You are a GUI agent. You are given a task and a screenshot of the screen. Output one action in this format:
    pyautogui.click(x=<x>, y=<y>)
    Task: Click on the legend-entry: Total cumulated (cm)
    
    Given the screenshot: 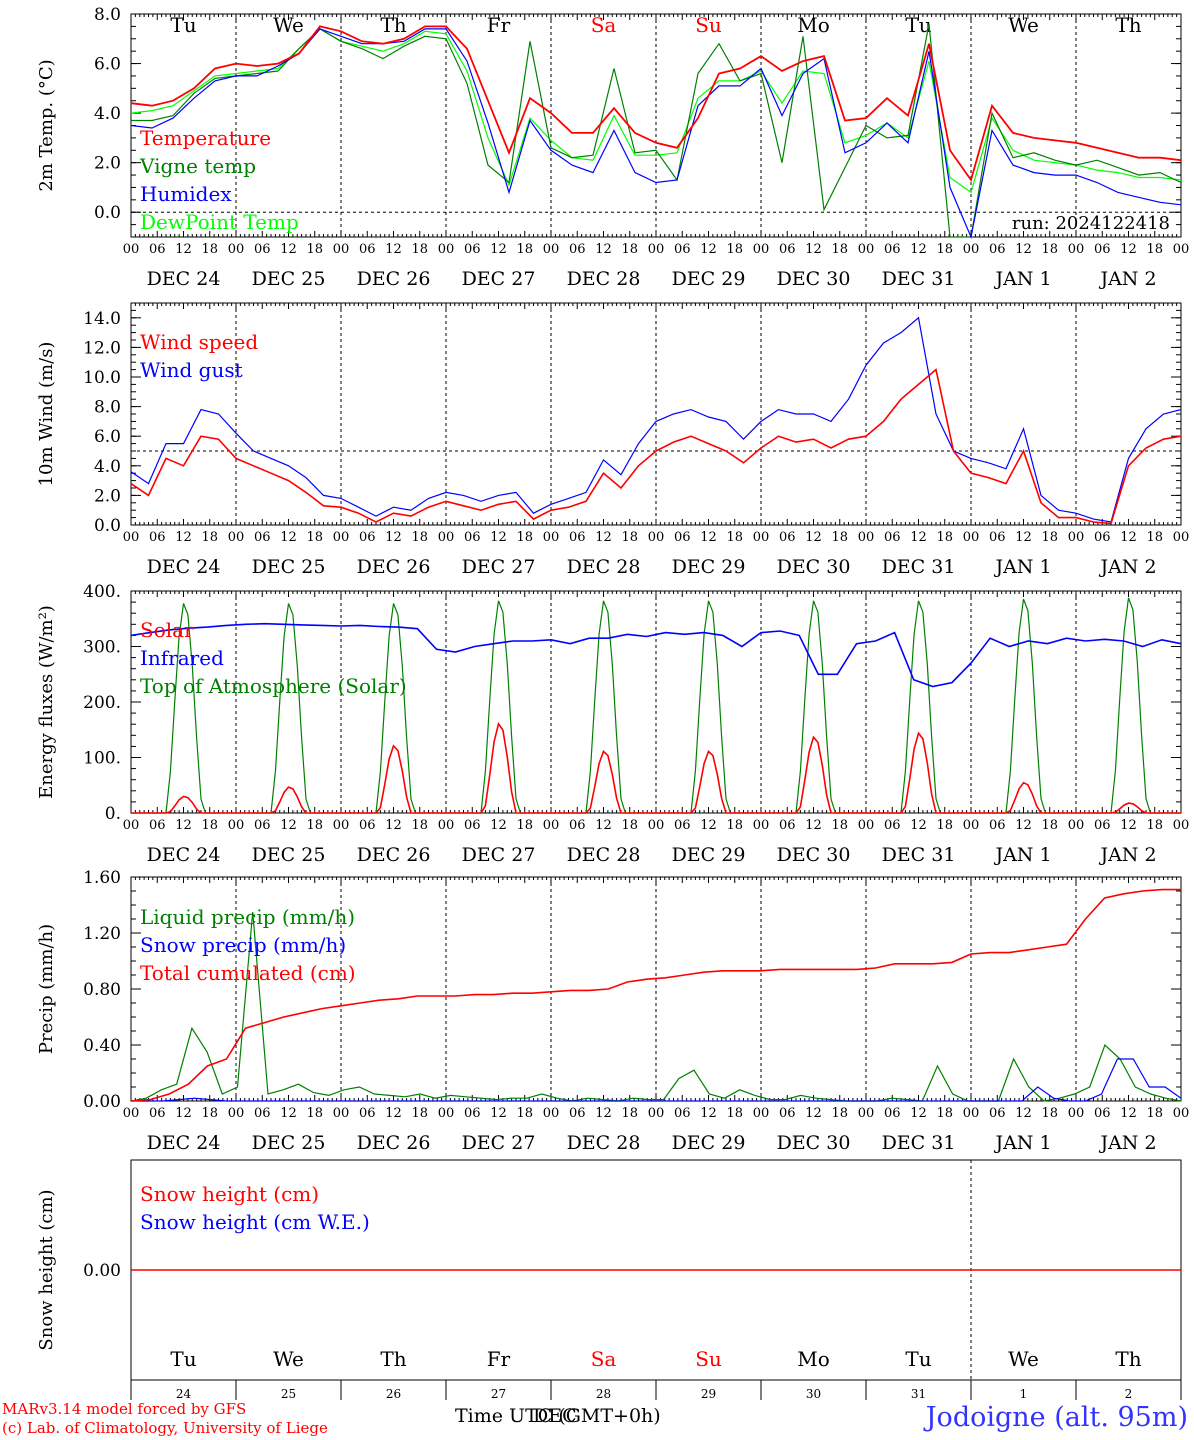 What is the action you would take?
    pyautogui.click(x=248, y=973)
    